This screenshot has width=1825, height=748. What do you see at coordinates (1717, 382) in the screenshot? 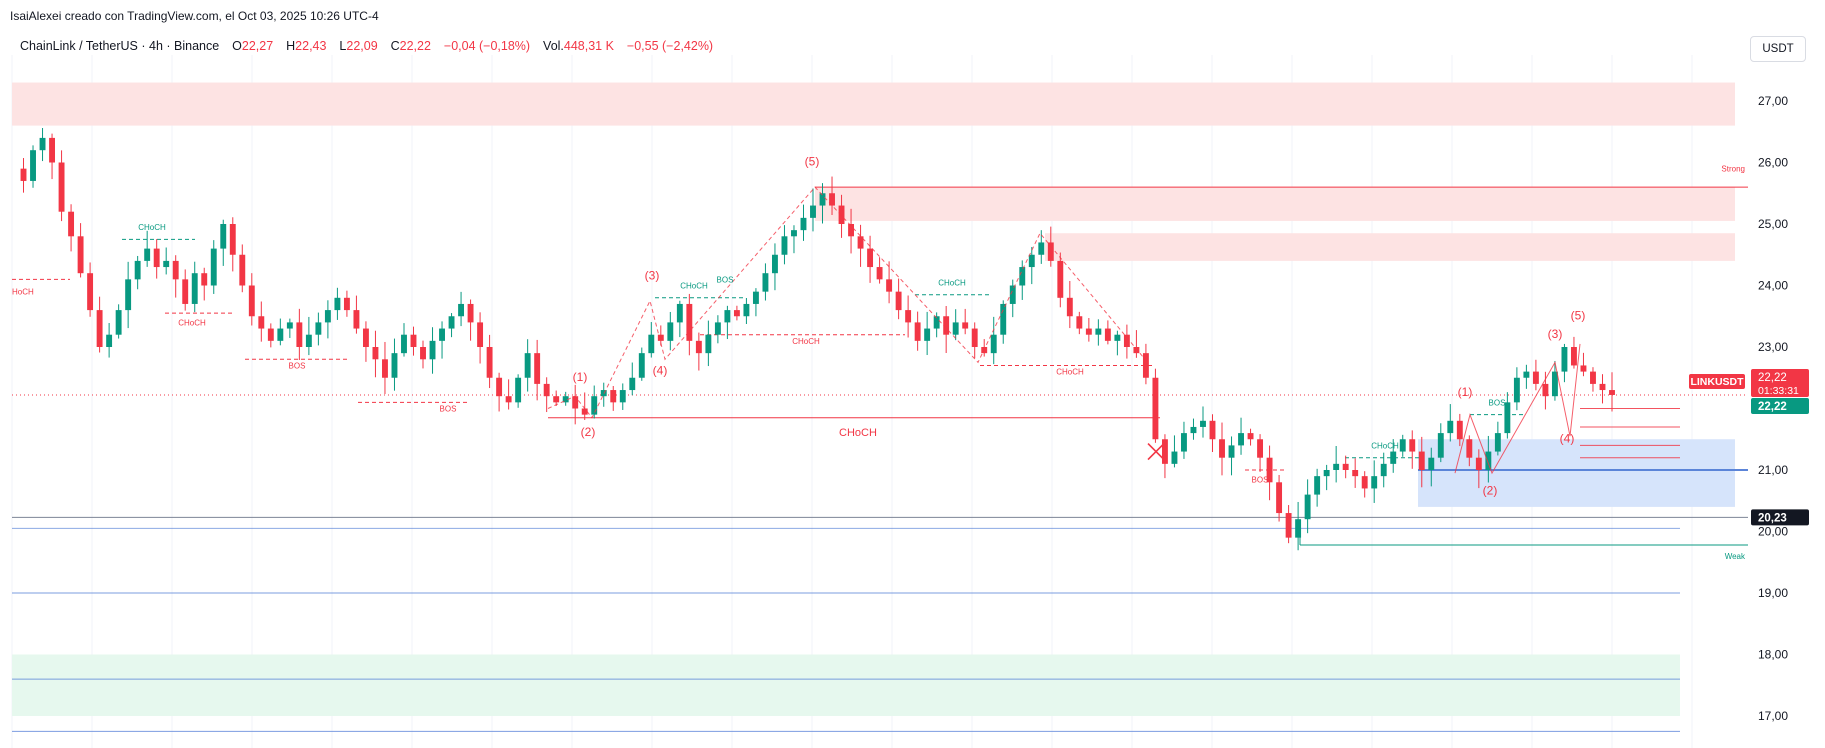
I see `symbol-badge-text: LINKUSDT` at bounding box center [1717, 382].